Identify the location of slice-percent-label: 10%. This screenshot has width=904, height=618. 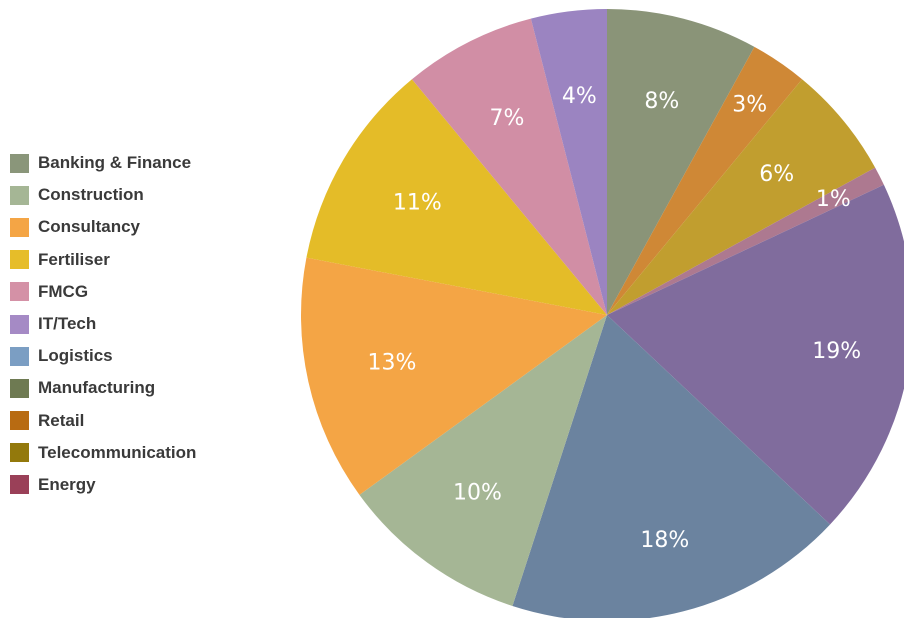
(477, 493).